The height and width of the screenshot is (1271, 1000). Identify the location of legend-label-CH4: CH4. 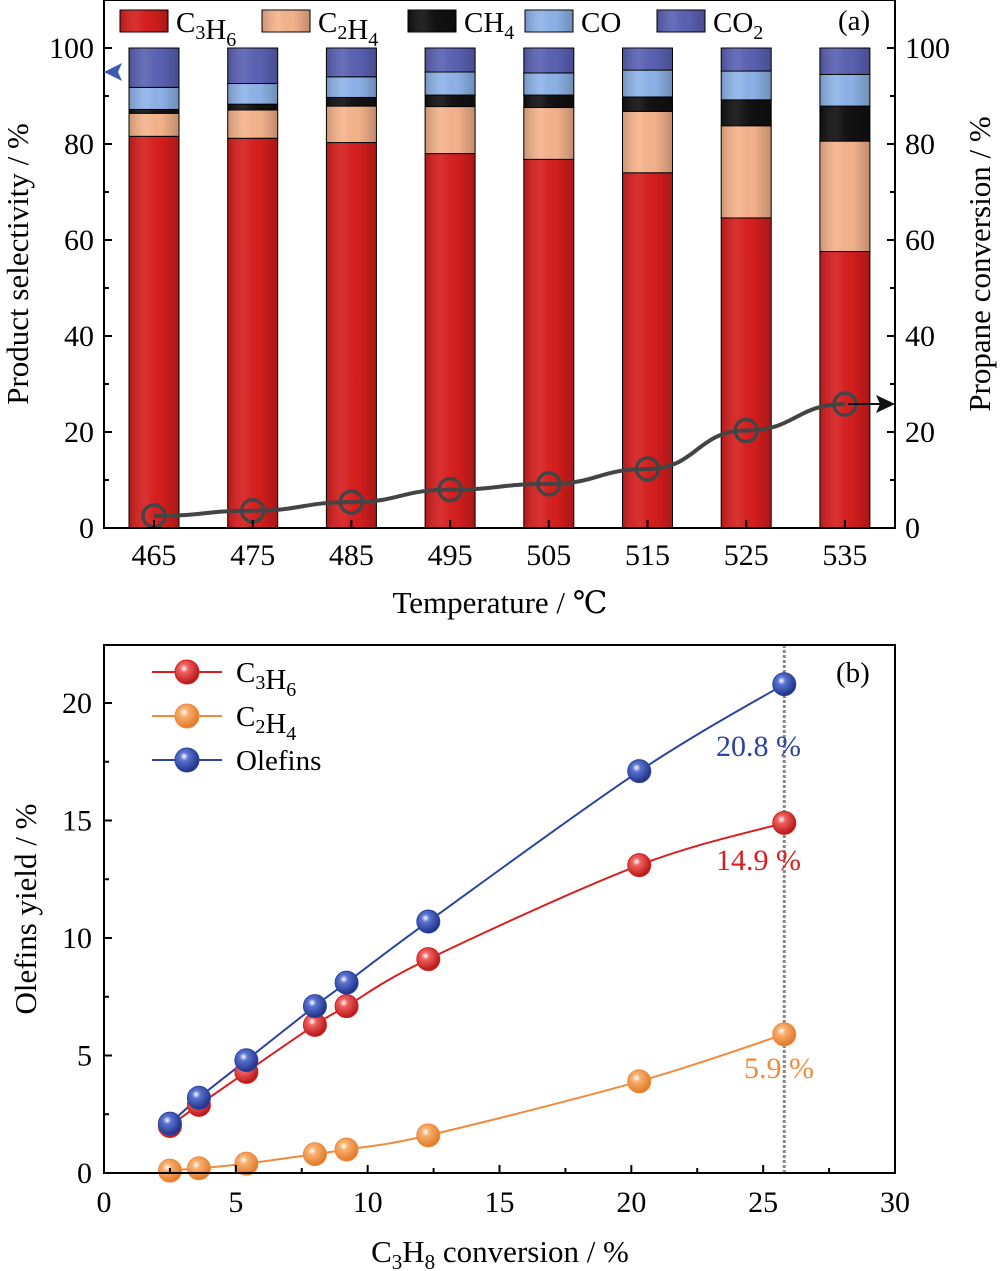
(489, 25).